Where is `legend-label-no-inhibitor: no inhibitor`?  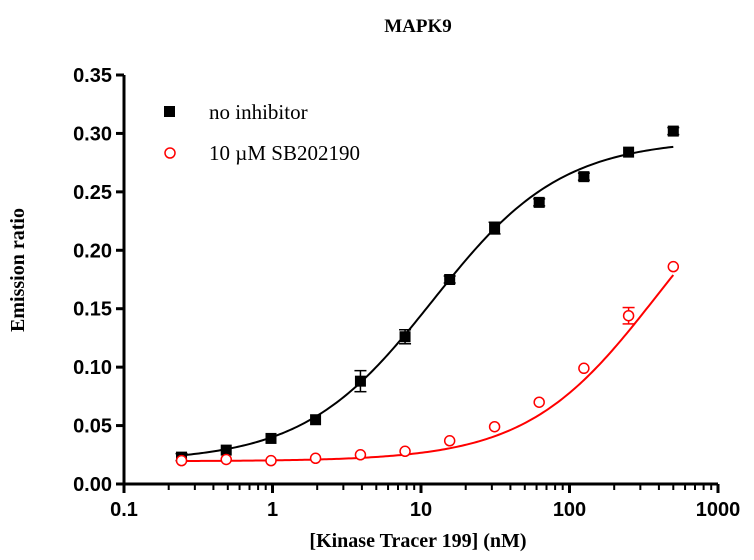 legend-label-no-inhibitor: no inhibitor is located at coordinates (258, 112).